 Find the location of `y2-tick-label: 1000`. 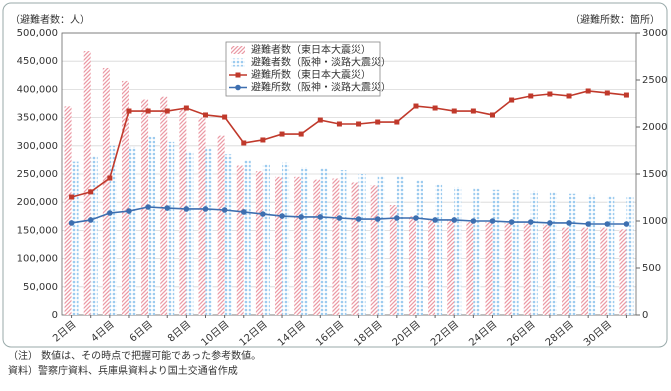

y2-tick-label: 1000 is located at coordinates (654, 221).